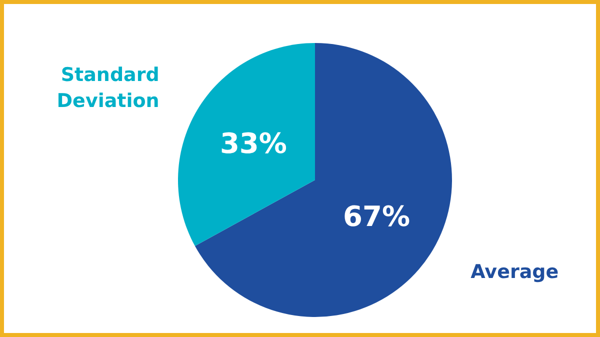  I want to click on data-label: 33%, so click(253, 143).